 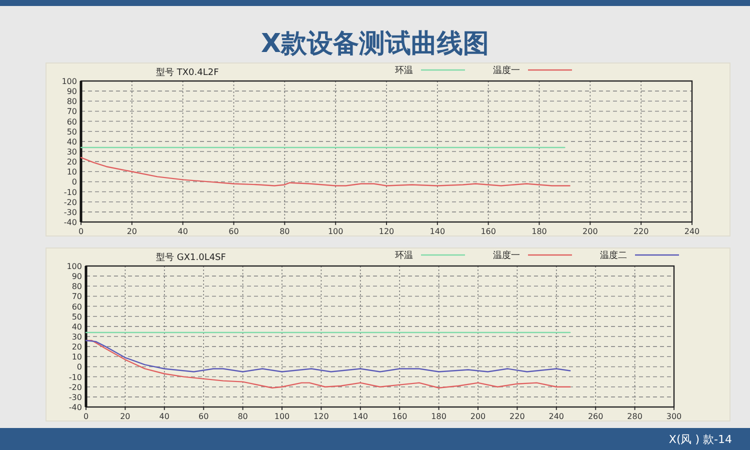 What do you see at coordinates (674, 416) in the screenshot?
I see `x-tick-label: 300` at bounding box center [674, 416].